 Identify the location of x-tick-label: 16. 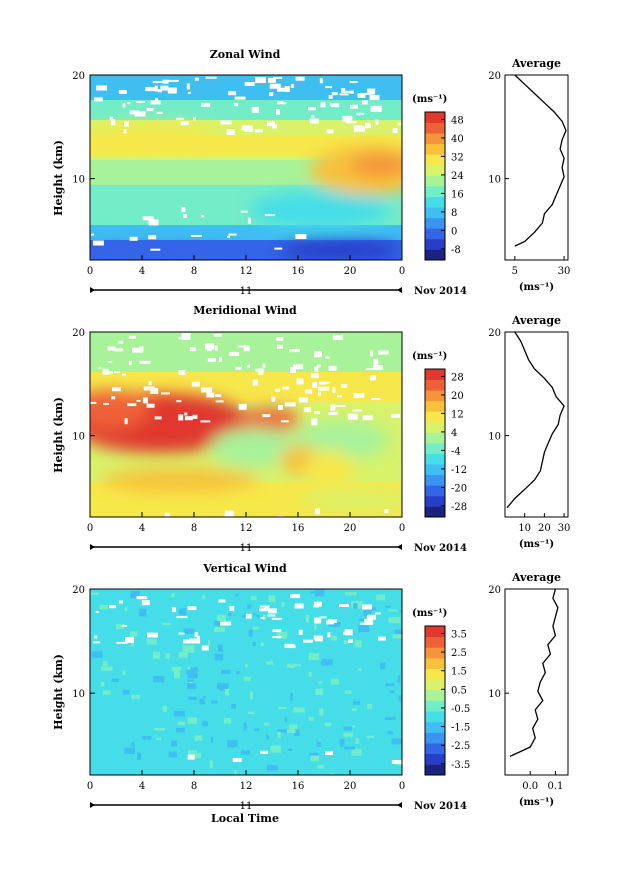
(298, 786).